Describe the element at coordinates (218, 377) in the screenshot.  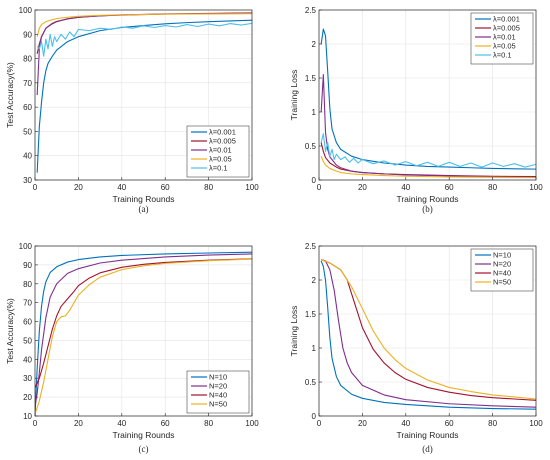
I see `legend-label: N=10` at that location.